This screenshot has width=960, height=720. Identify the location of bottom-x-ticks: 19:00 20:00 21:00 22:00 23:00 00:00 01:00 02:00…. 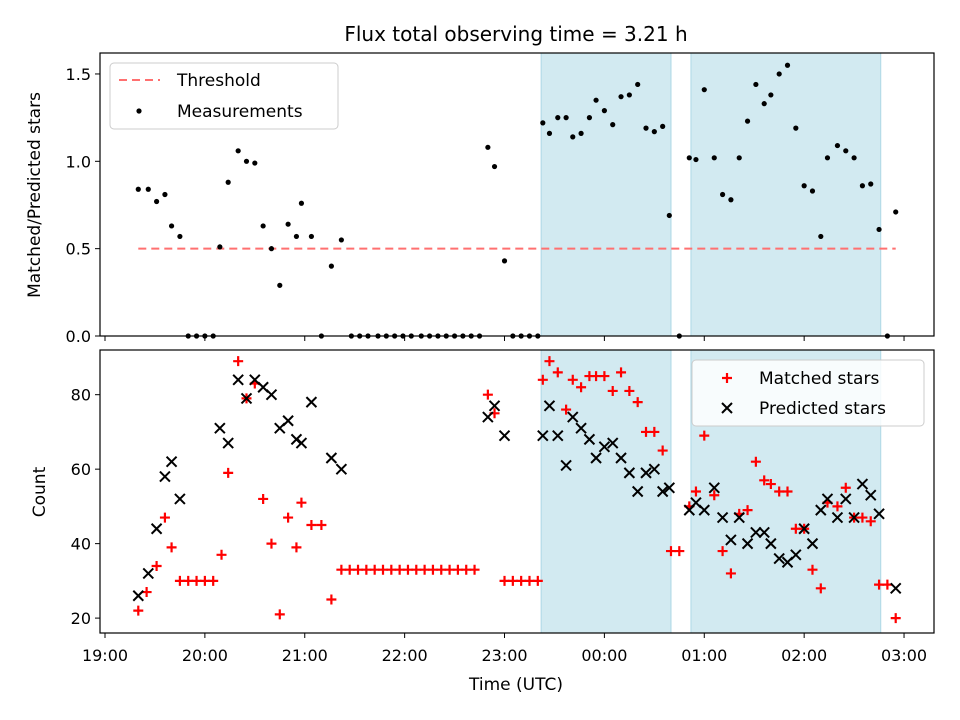
(504, 649).